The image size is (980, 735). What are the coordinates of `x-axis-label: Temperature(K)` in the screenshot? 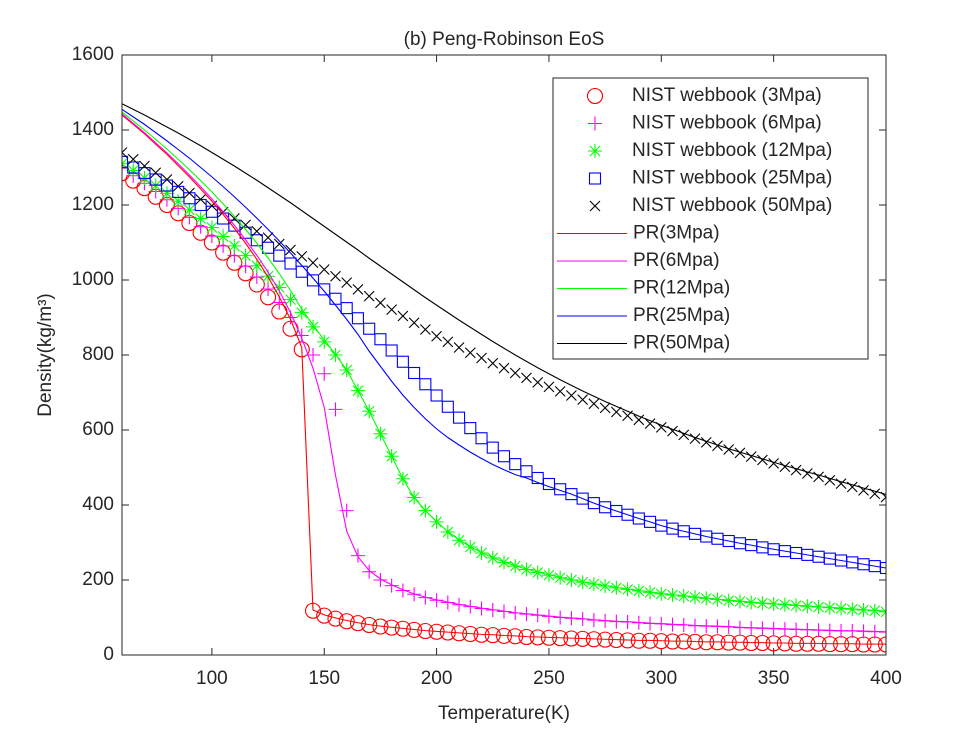 It's located at (504, 713).